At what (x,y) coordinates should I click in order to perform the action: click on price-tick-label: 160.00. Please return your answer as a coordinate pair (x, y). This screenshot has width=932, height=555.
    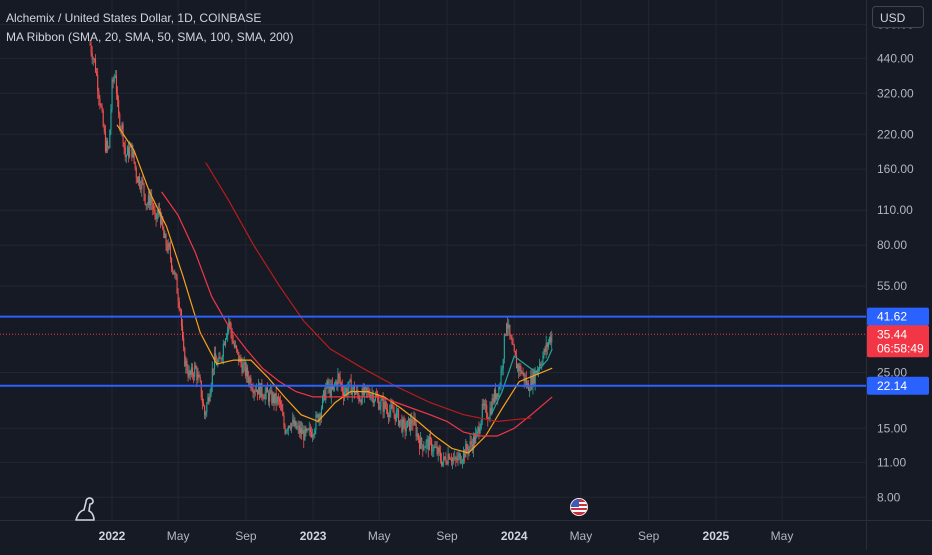
    Looking at the image, I should click on (895, 169).